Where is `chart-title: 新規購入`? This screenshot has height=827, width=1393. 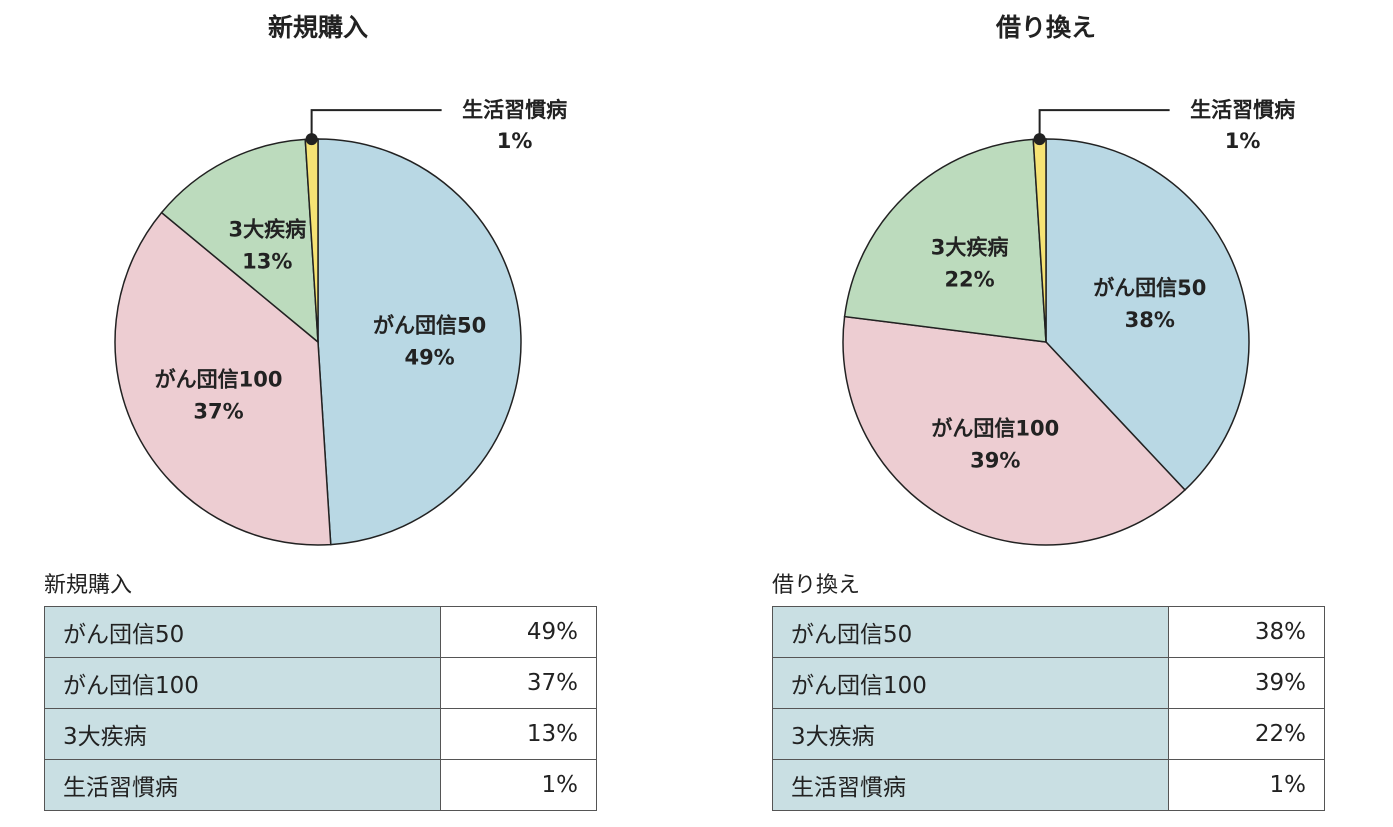
chart-title: 新規購入 is located at coordinates (317, 27).